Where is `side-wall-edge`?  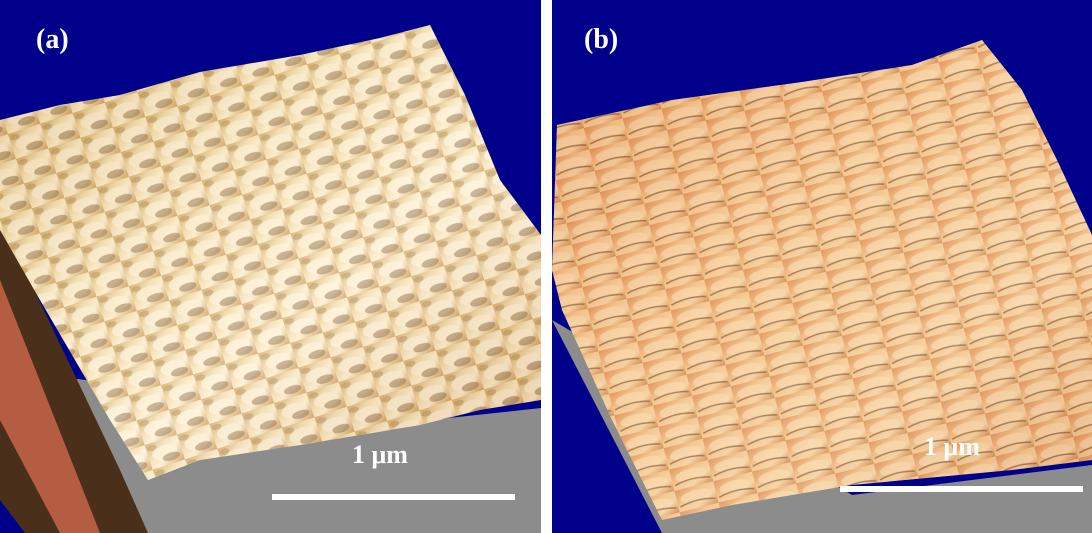
side-wall-edge is located at coordinates (50, 406).